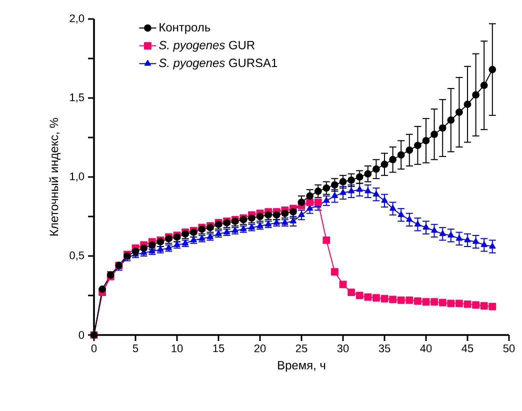  What do you see at coordinates (218, 348) in the screenshot?
I see `x-tick-label: 15` at bounding box center [218, 348].